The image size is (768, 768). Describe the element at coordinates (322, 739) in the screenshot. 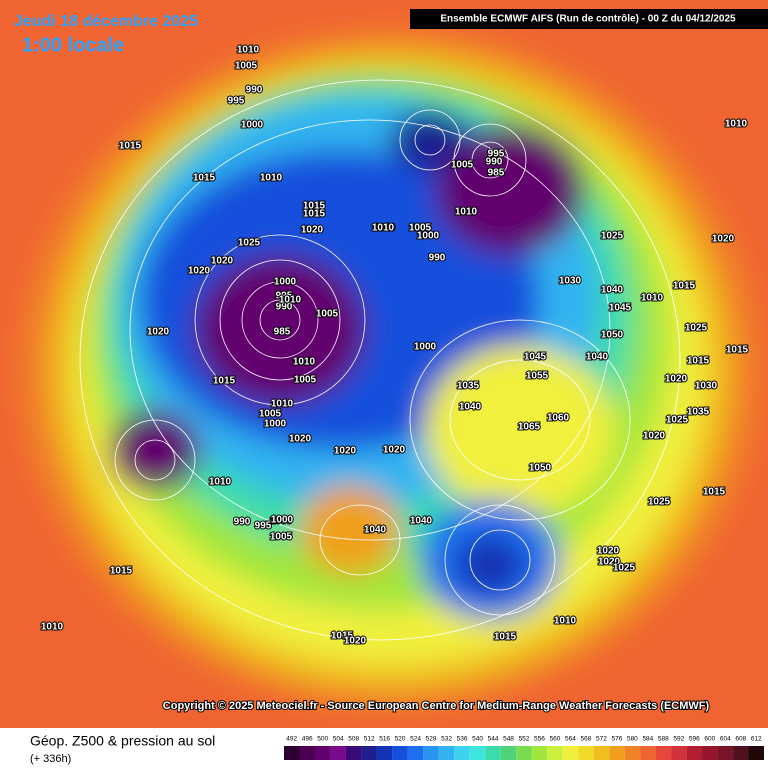

I see `colorbar-label: 500` at that location.